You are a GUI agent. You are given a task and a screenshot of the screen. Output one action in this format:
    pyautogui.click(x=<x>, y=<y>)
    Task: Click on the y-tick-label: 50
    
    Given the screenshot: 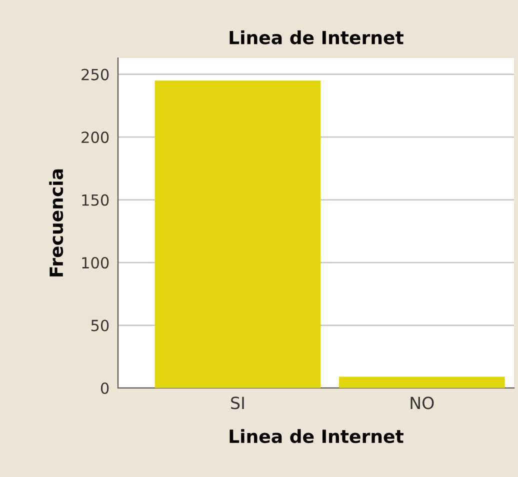 What is the action you would take?
    pyautogui.click(x=100, y=326)
    